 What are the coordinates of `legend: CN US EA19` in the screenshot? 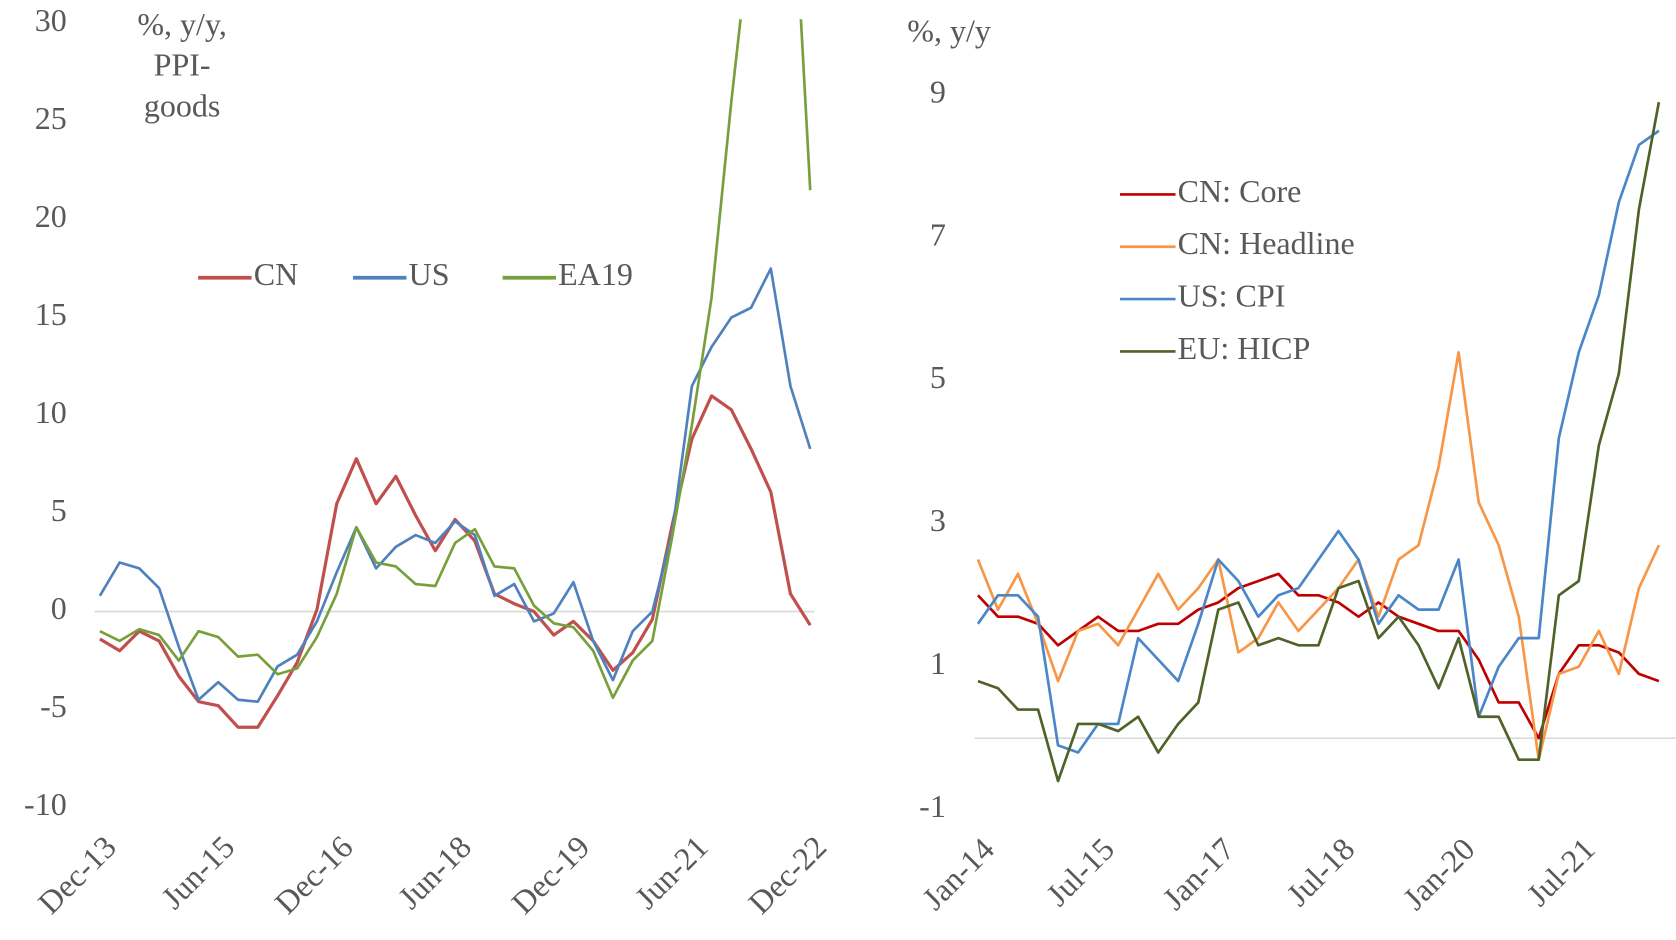 It's located at (415, 274).